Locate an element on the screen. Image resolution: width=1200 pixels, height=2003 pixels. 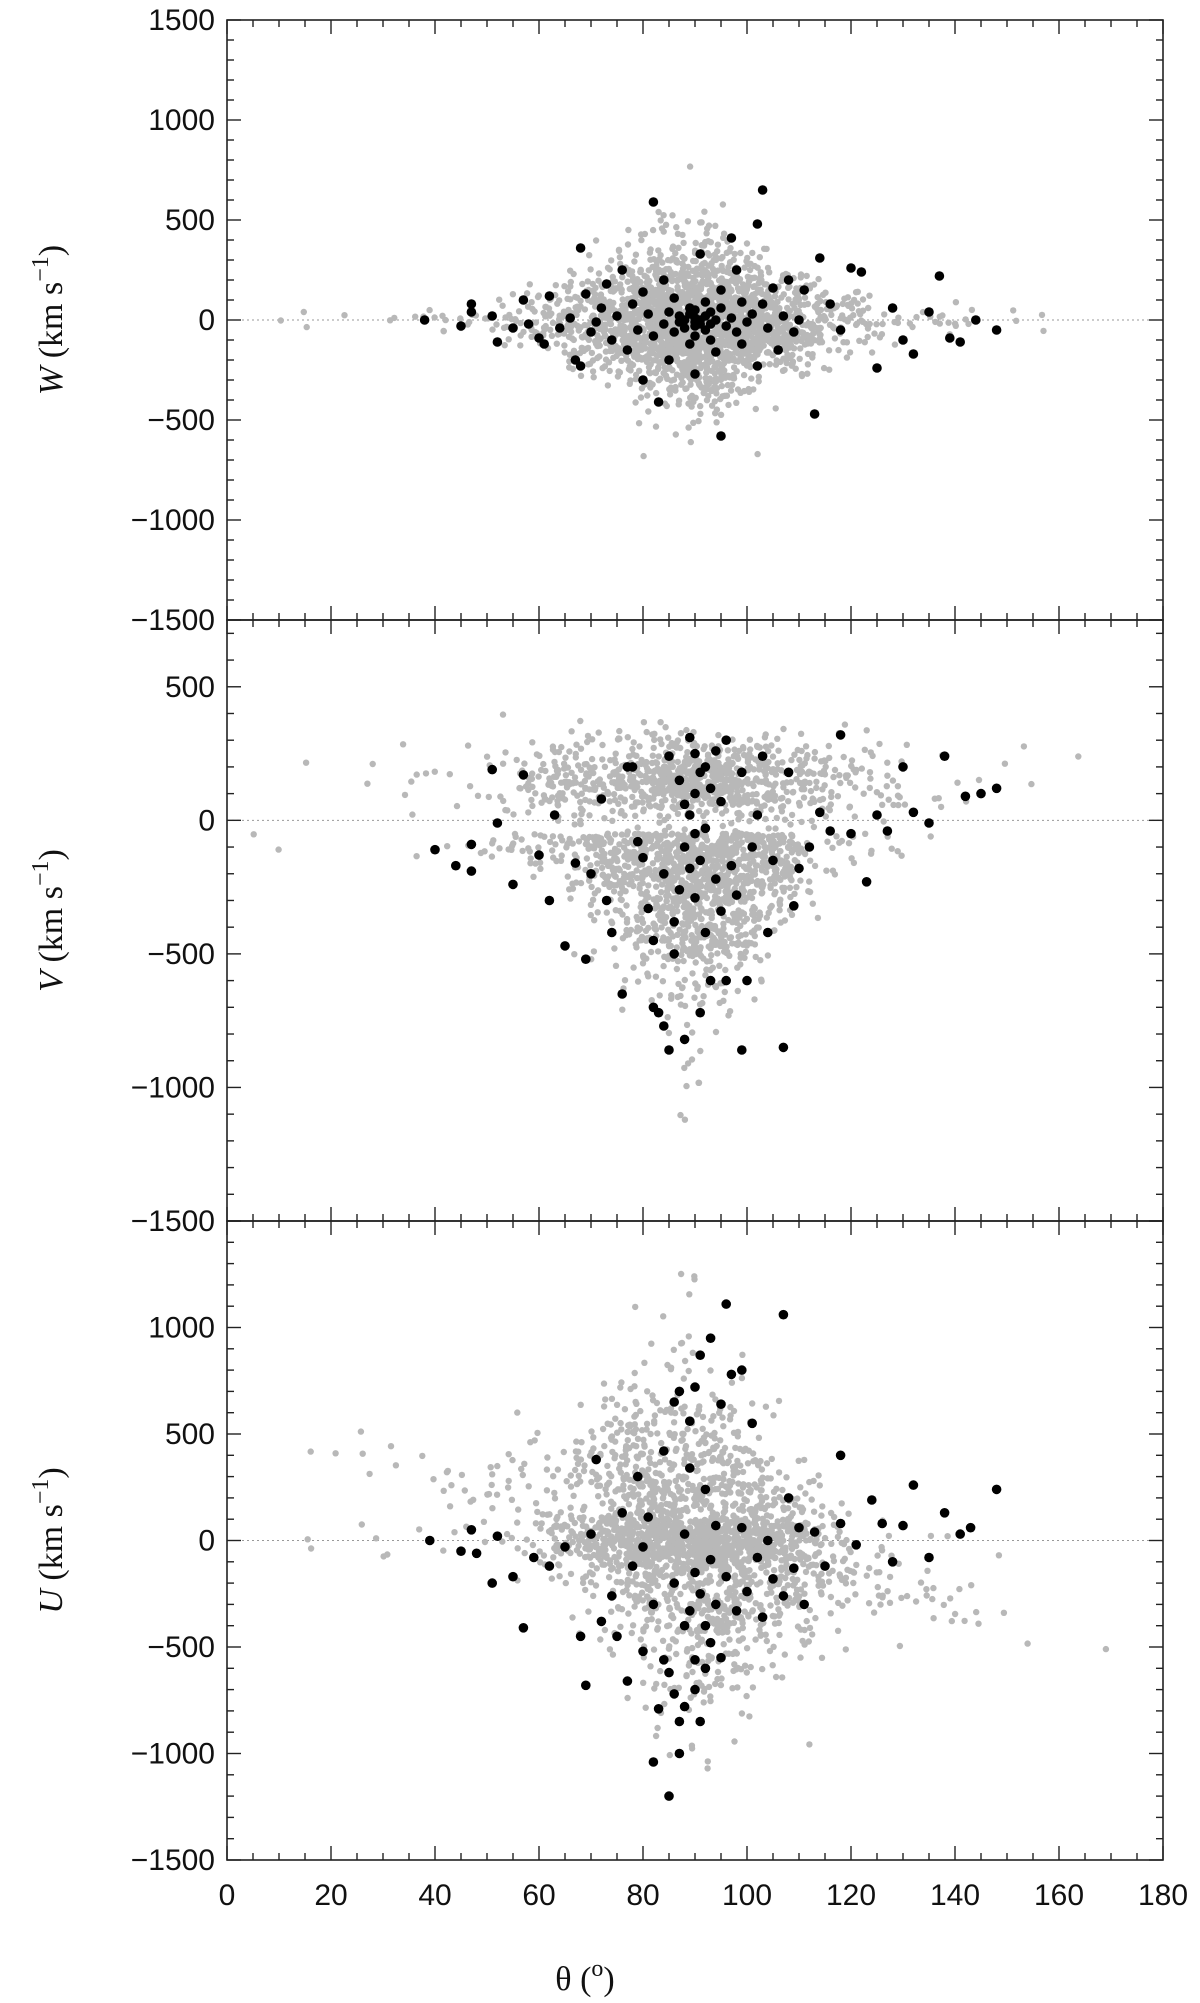
y-tick-label: −1000 is located at coordinates (173, 520).